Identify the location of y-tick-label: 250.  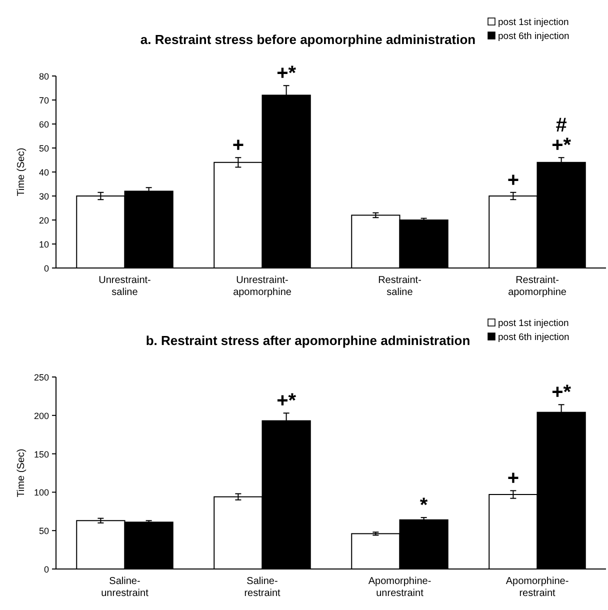
(41, 377).